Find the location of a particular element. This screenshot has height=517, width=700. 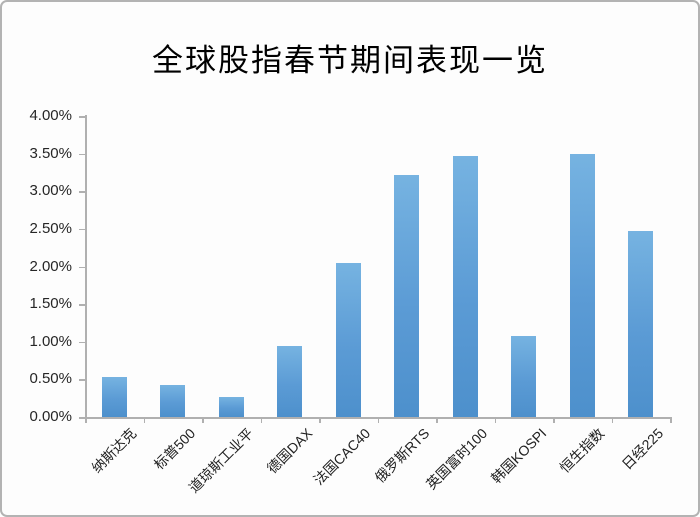

y-axis-tick-label: 0.00% is located at coordinates (50, 416).